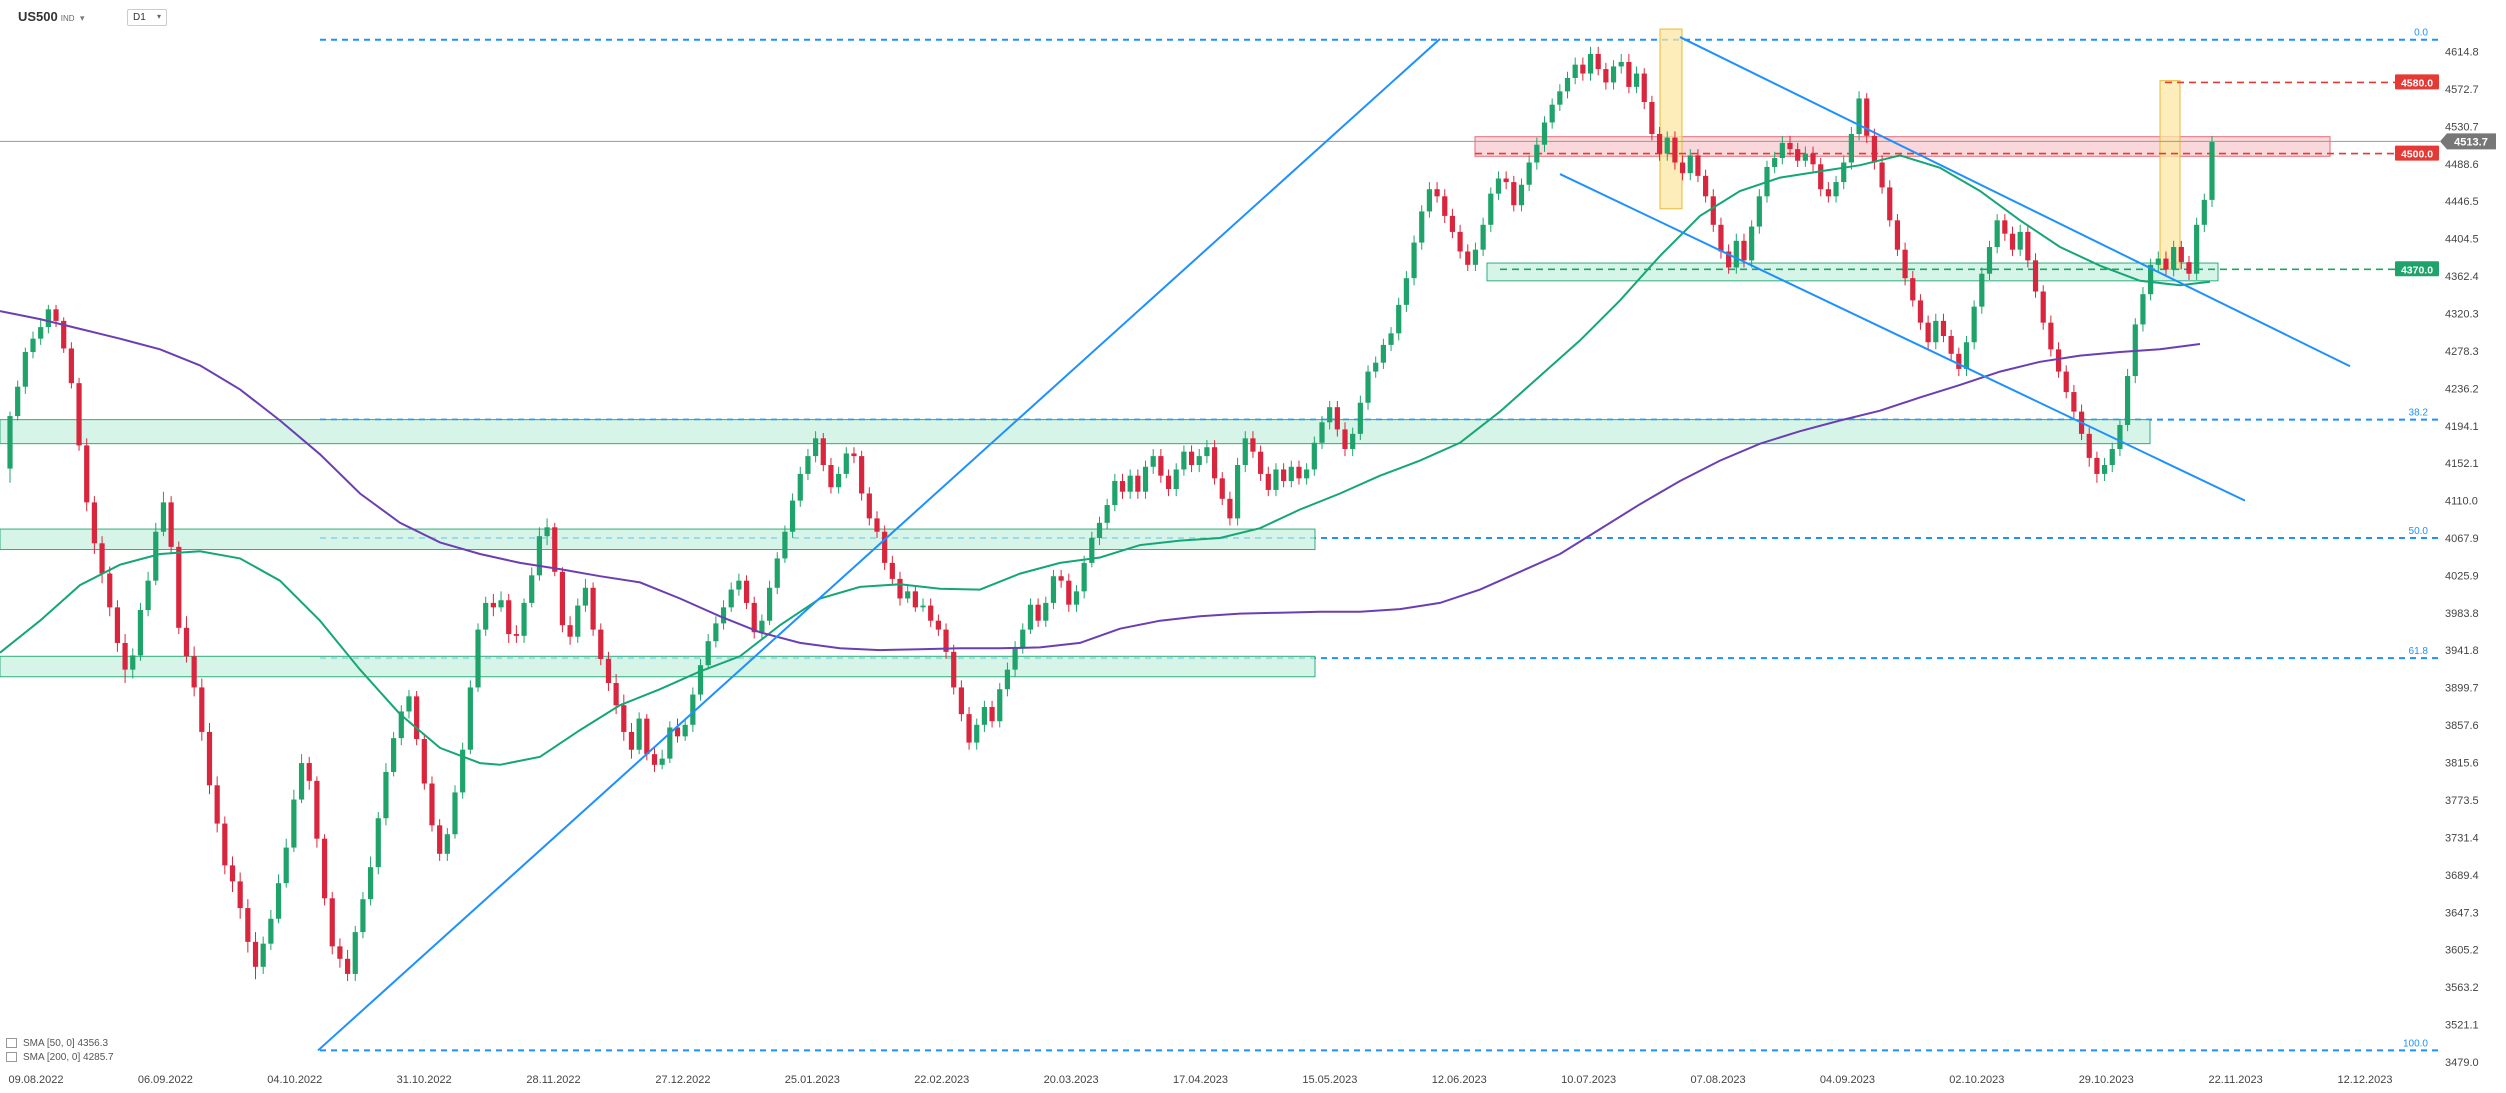 The height and width of the screenshot is (1093, 2506). I want to click on x-tick-label: 09.08.2022, so click(35, 1080).